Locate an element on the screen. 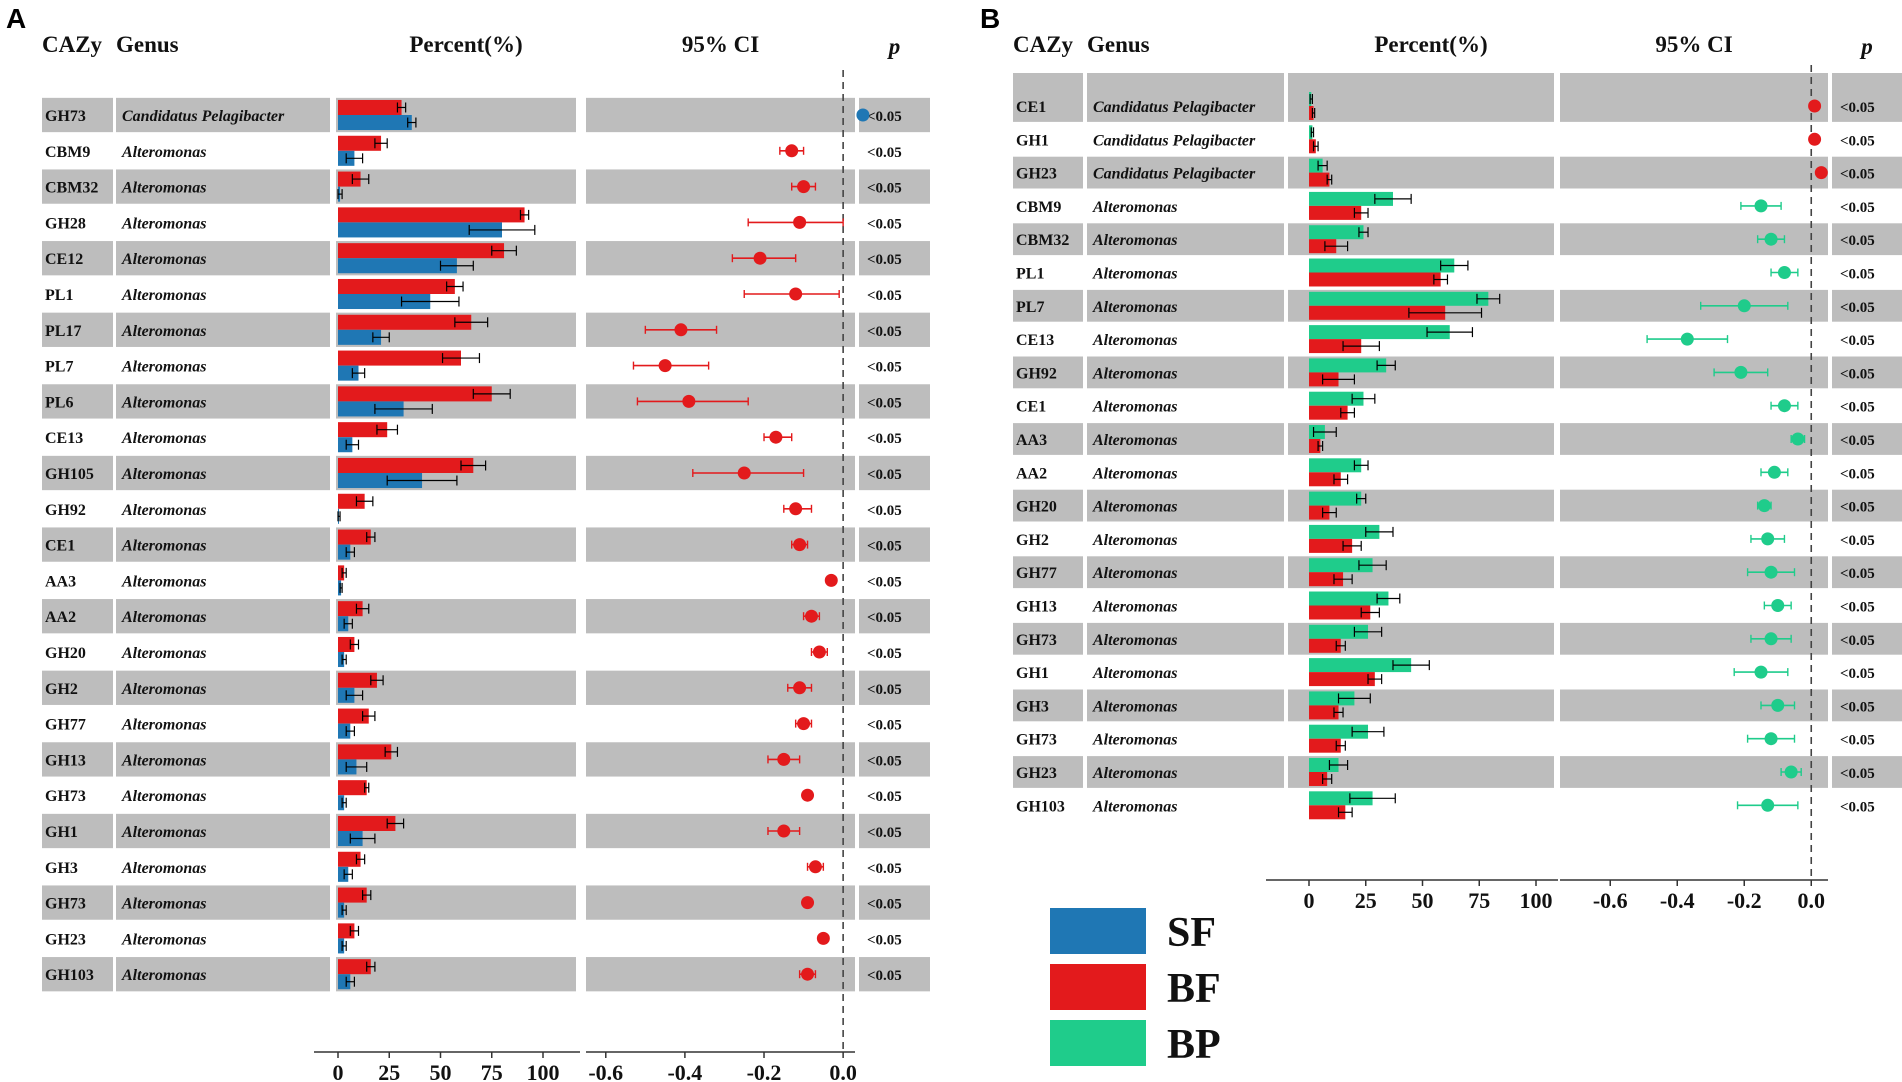 Image resolution: width=1902 pixels, height=1082 pixels. bars is located at coordinates (436, 544).